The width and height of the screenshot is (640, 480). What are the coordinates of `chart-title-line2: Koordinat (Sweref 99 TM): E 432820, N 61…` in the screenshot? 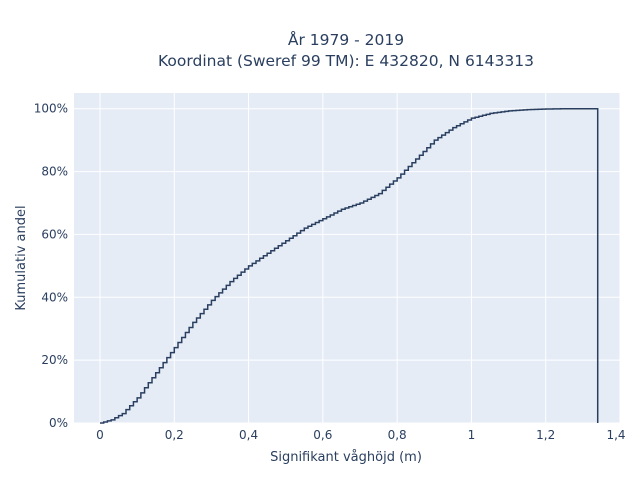 It's located at (346, 61).